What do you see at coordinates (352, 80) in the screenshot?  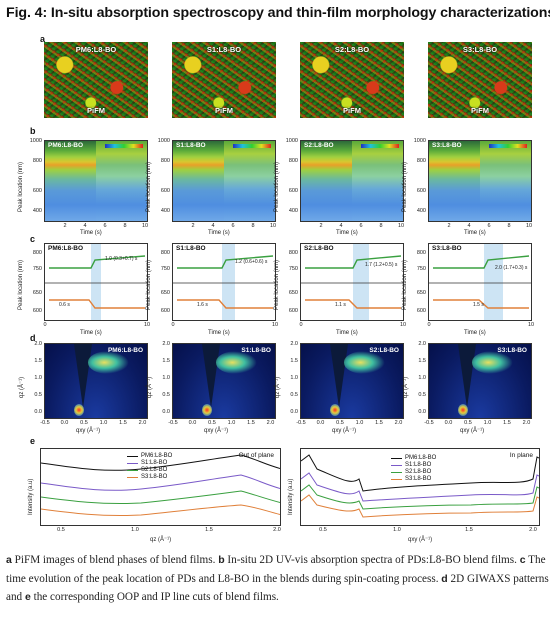 I see `pifm-image-3: S2:L8-BO PiFM` at bounding box center [352, 80].